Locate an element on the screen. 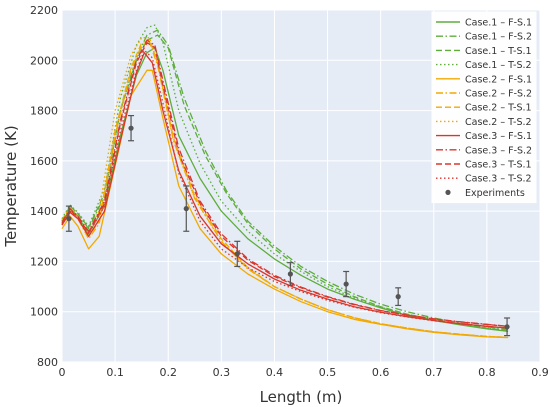 The width and height of the screenshot is (550, 407). x-axis-ticks: 0 0.1 0.2 0.3 0.4 0.5 0.6 0.7 0.8 0.9 is located at coordinates (304, 372).